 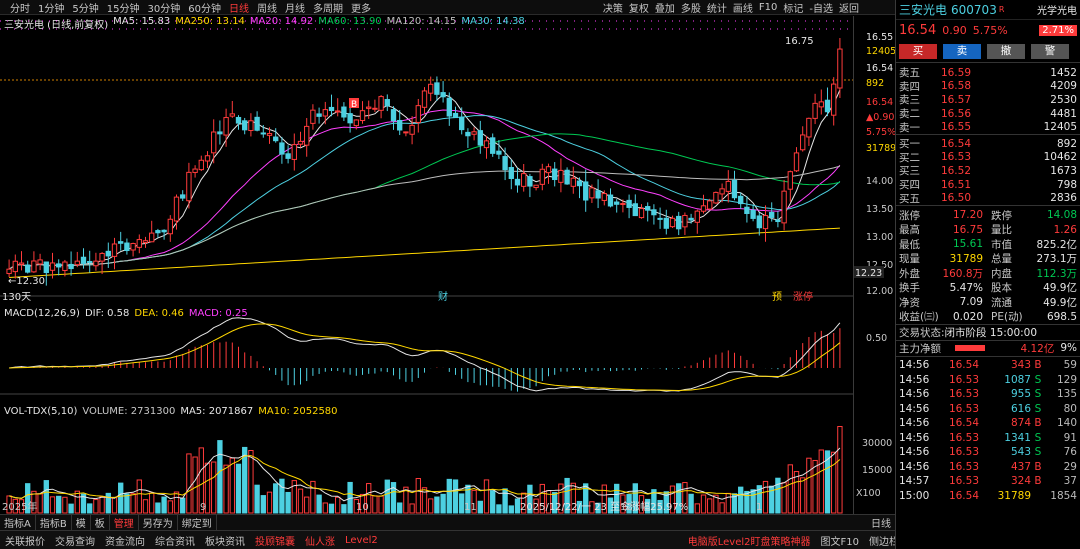 I want to click on book-row: 买二 16.53 10462, so click(x=988, y=158).